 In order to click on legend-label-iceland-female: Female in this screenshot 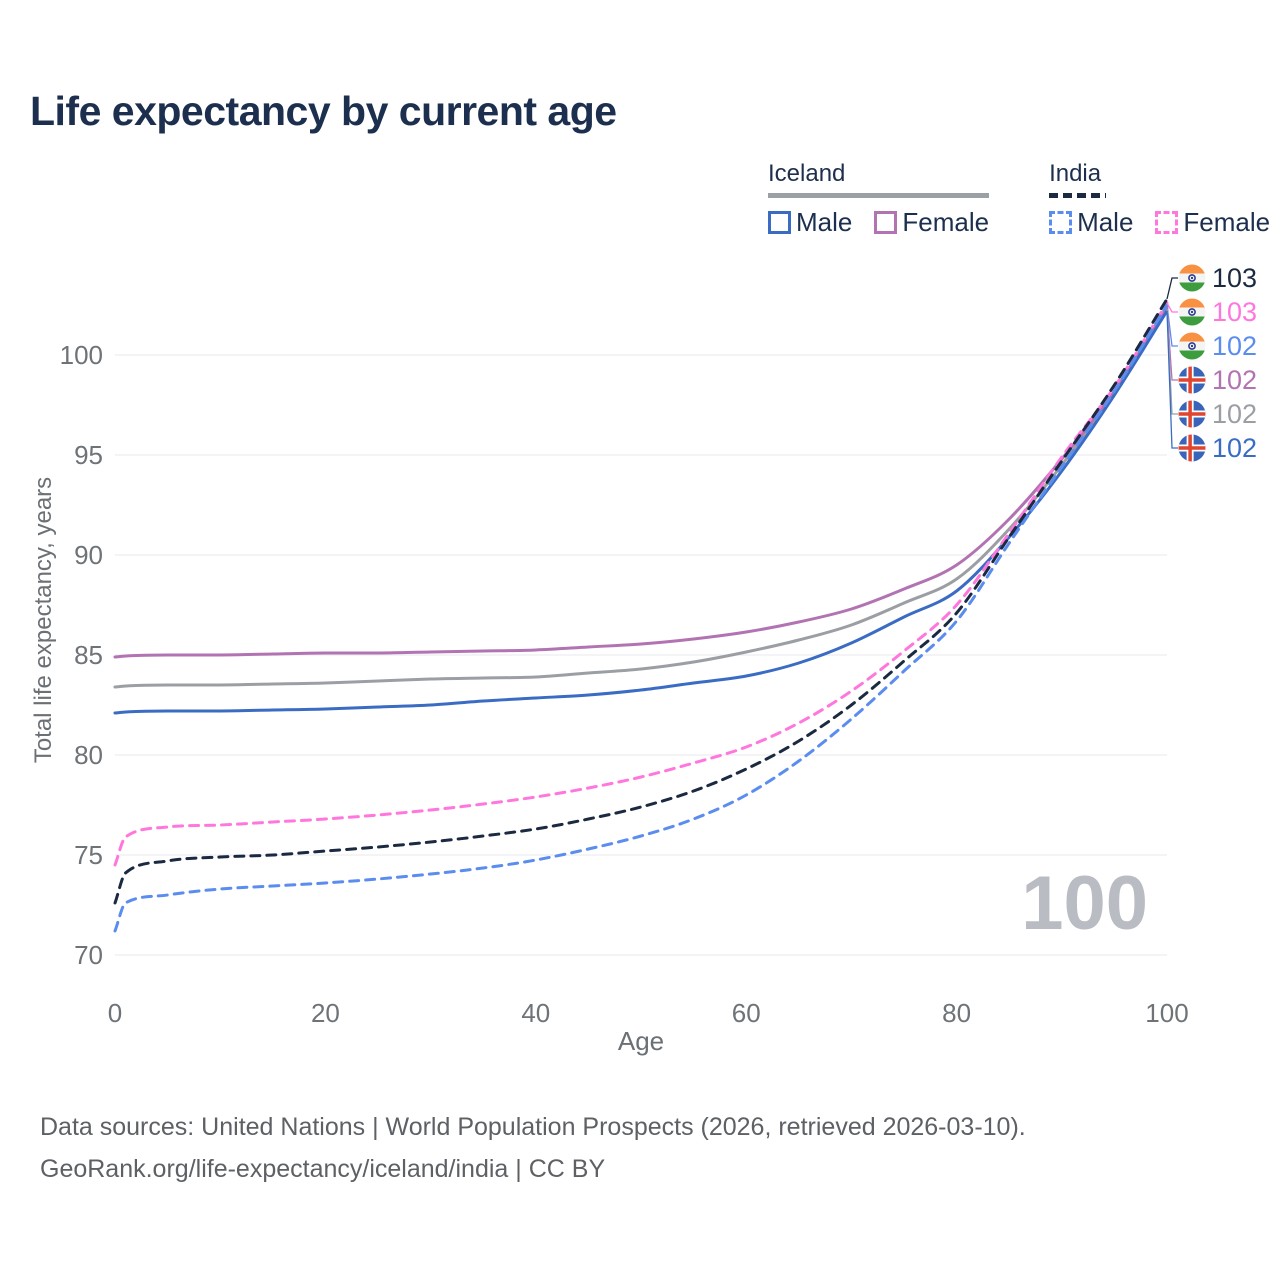, I will do `click(946, 222)`.